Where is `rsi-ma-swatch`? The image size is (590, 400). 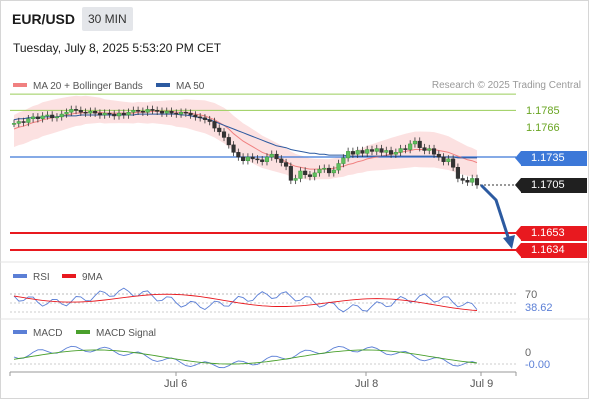
rsi-ma-swatch is located at coordinates (69, 276).